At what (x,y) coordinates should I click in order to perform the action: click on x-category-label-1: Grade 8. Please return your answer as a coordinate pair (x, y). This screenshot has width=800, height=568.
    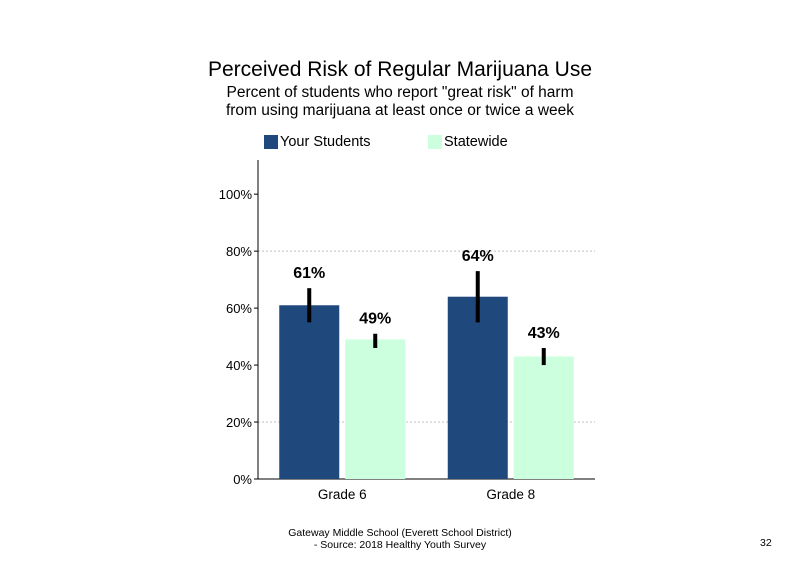
    Looking at the image, I should click on (510, 494).